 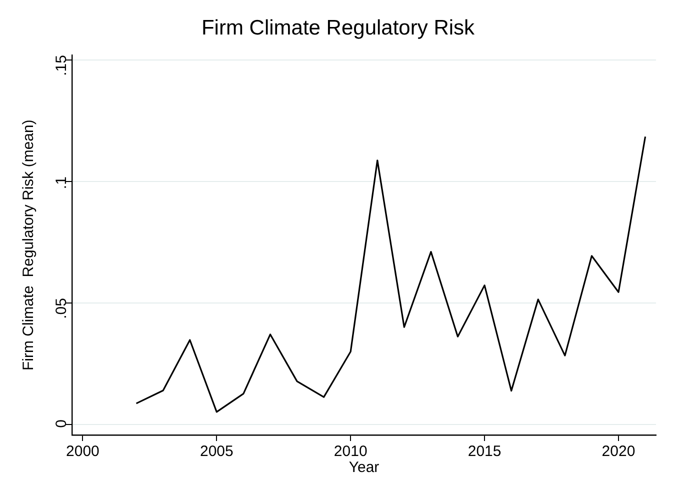 I want to click on x-tick-label: 2000, so click(x=83, y=451).